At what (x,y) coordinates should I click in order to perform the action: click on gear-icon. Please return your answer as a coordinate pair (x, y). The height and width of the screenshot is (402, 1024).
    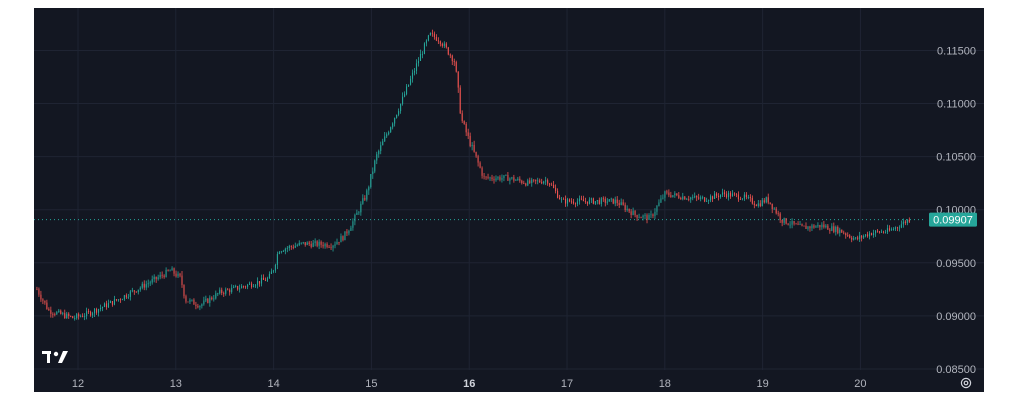
    Looking at the image, I should click on (966, 383).